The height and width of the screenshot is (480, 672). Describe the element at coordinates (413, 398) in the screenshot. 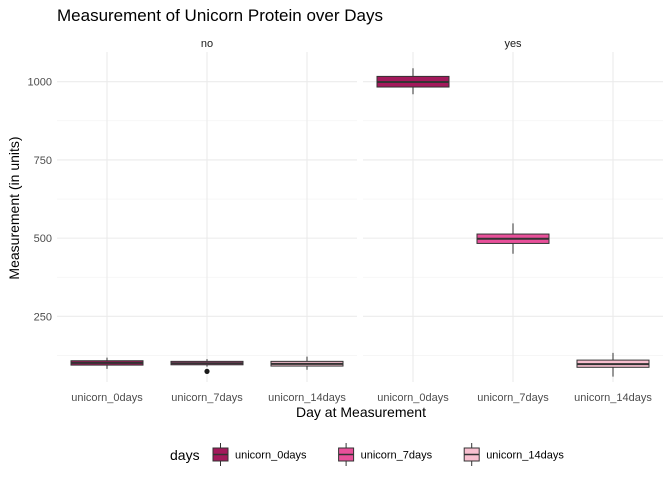

I see `x-tick-label-yes: unicorn_0days` at that location.